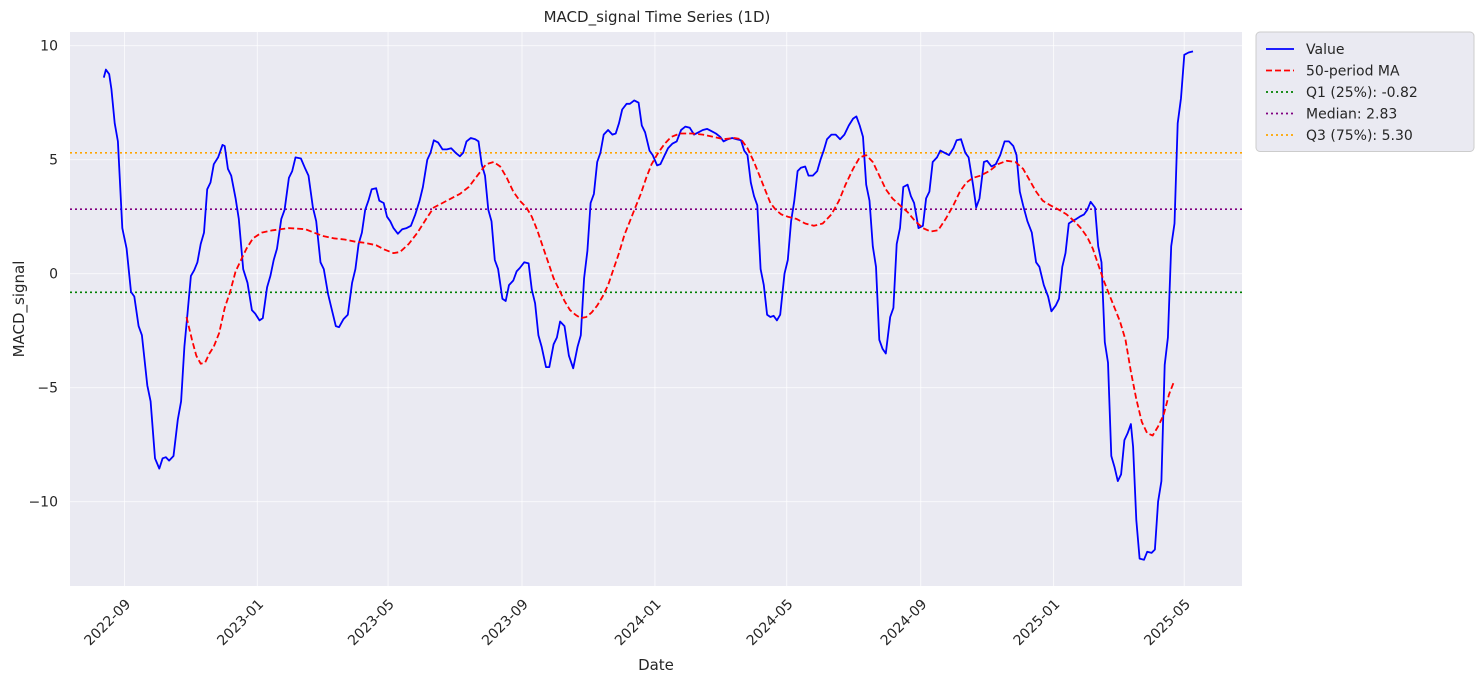 The height and width of the screenshot is (682, 1483). What do you see at coordinates (53, 275) in the screenshot?
I see `y-tick-label: 0` at bounding box center [53, 275].